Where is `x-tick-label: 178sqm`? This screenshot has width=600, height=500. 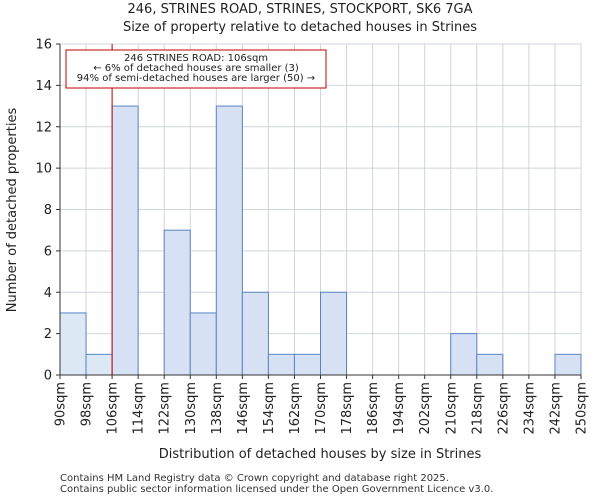
x-tick-label: 178sqm is located at coordinates (347, 408).